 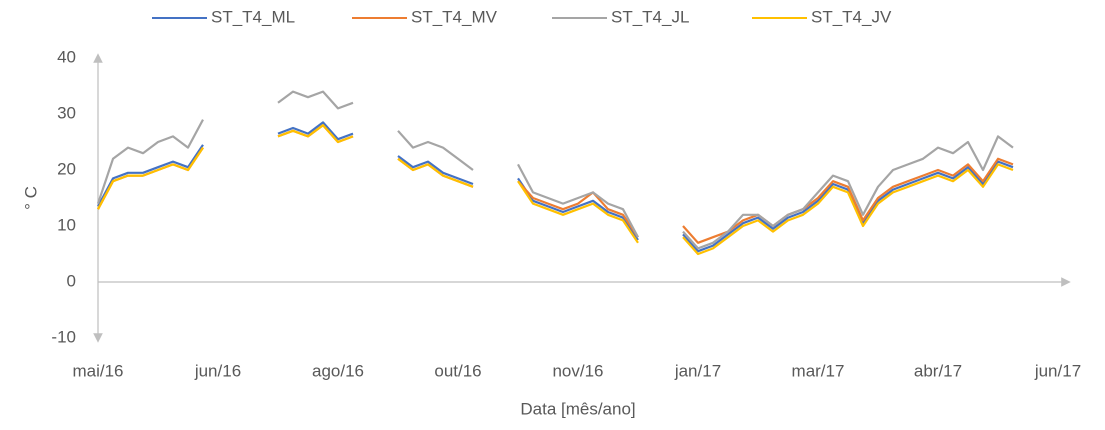 What do you see at coordinates (66, 56) in the screenshot?
I see `y-tick-label: 40` at bounding box center [66, 56].